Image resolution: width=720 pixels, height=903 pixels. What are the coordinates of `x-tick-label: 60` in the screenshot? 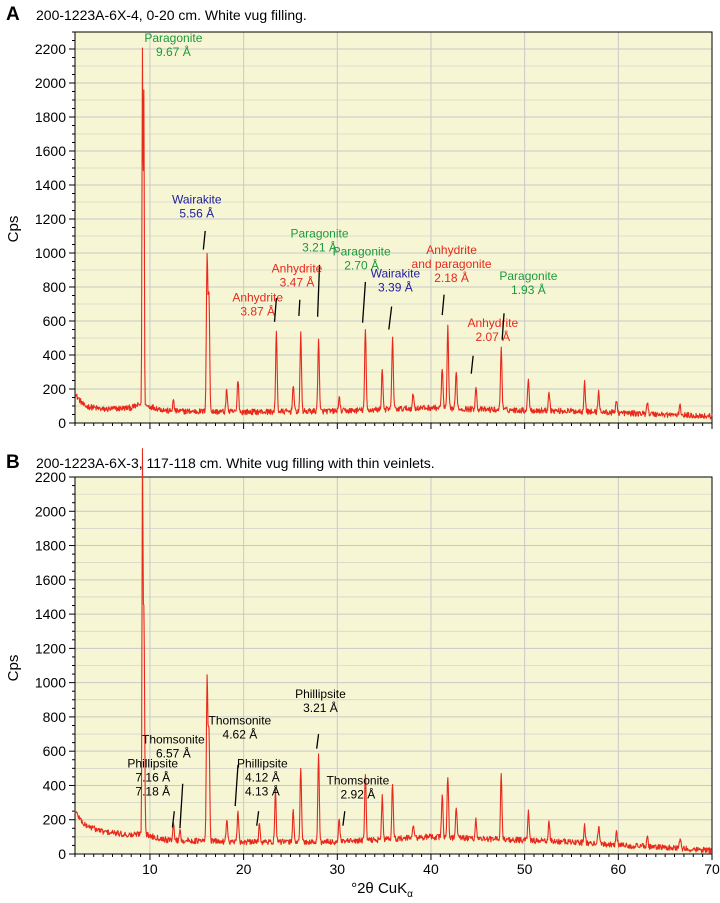 It's located at (619, 869).